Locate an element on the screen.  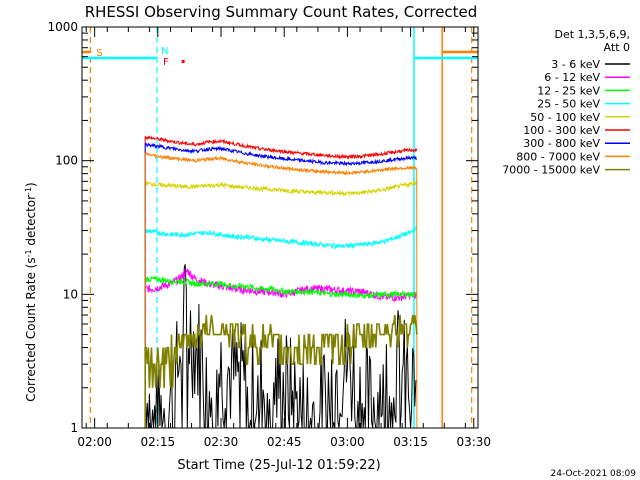
legend-label-3: 12 - 25 keV is located at coordinates (568, 90).